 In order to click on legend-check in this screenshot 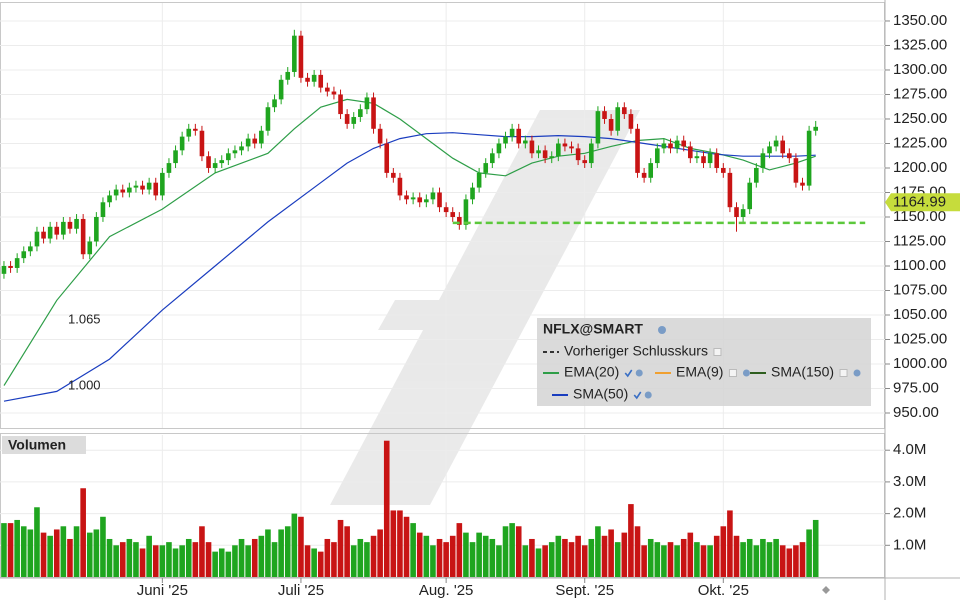, I will do `click(628, 373)`.